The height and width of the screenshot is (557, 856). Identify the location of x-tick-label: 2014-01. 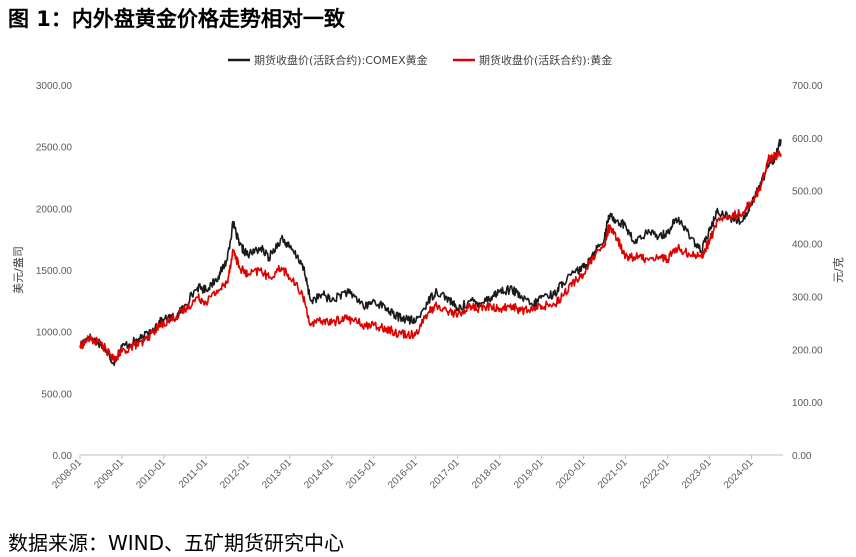
(319, 474).